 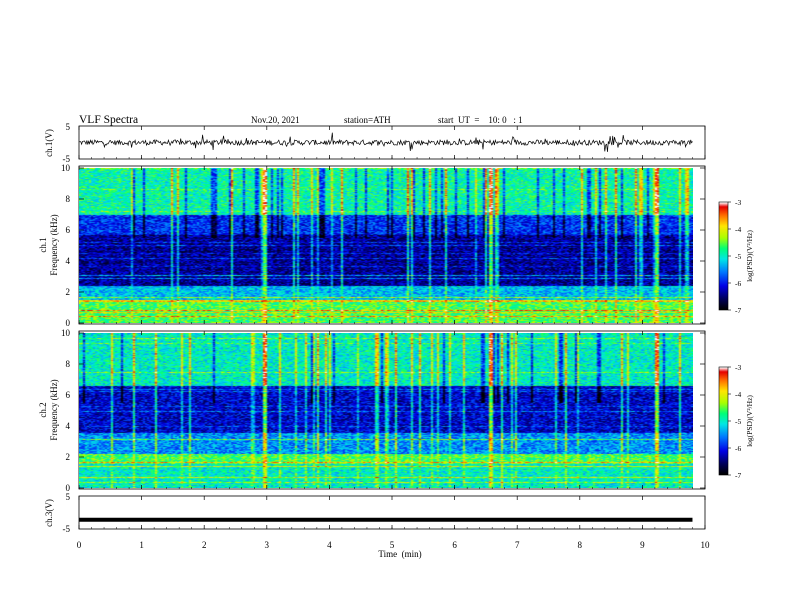 I want to click on ch3-waveform-frame, so click(x=392, y=512).